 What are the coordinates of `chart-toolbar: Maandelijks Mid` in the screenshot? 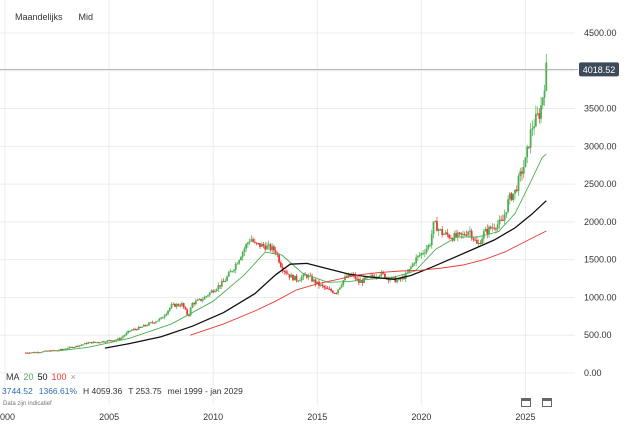 It's located at (54, 17).